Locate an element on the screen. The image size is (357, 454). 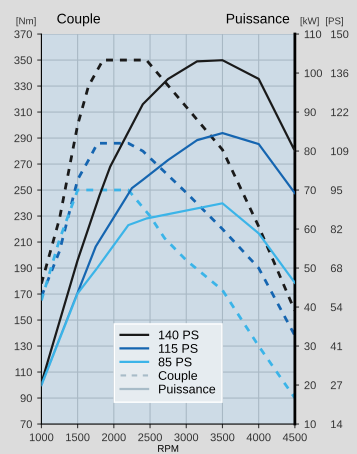
y-tick-label: 270 is located at coordinates (23, 164).